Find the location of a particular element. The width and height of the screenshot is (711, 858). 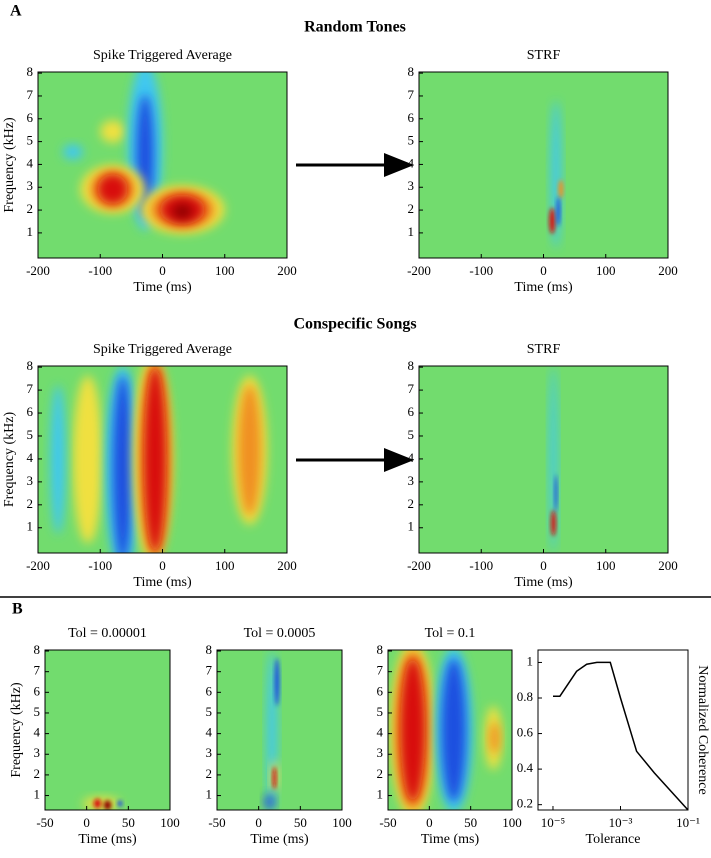

x-tick-label: 10⁻¹ is located at coordinates (688, 822).